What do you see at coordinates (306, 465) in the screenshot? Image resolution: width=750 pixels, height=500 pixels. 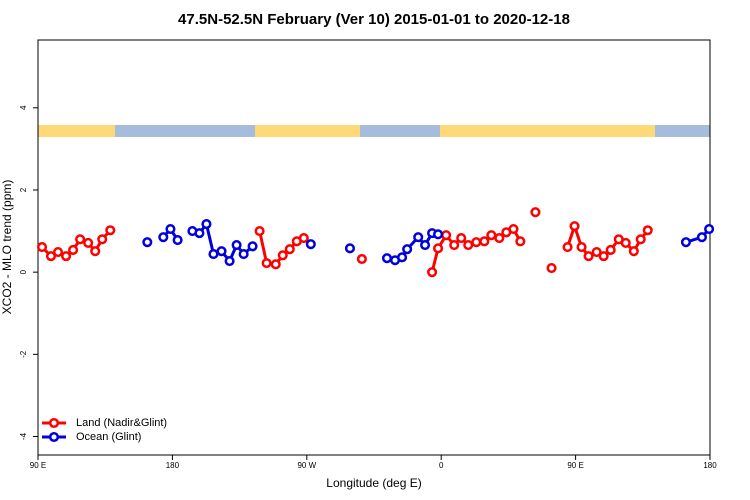 I see `x-tick-label: 90 W` at bounding box center [306, 465].